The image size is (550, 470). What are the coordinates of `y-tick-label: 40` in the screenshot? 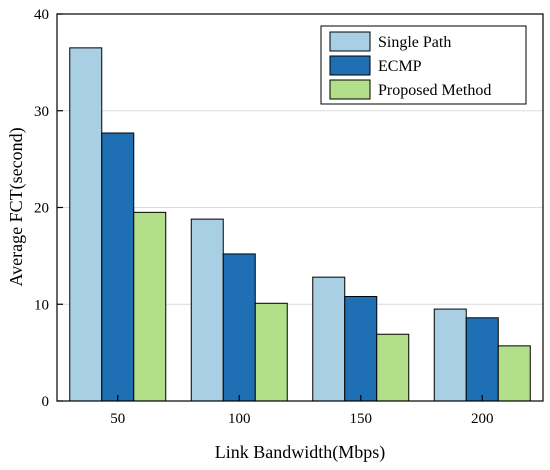 It's located at (41, 15).